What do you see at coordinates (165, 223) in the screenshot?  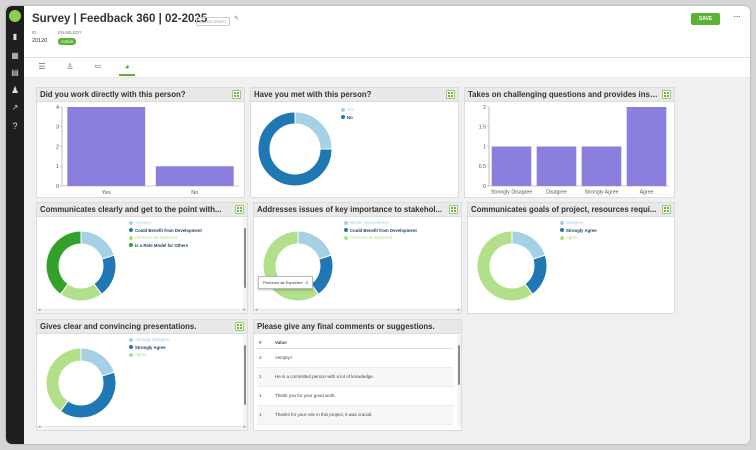 I see `legend-item: <empty>` at bounding box center [165, 223].